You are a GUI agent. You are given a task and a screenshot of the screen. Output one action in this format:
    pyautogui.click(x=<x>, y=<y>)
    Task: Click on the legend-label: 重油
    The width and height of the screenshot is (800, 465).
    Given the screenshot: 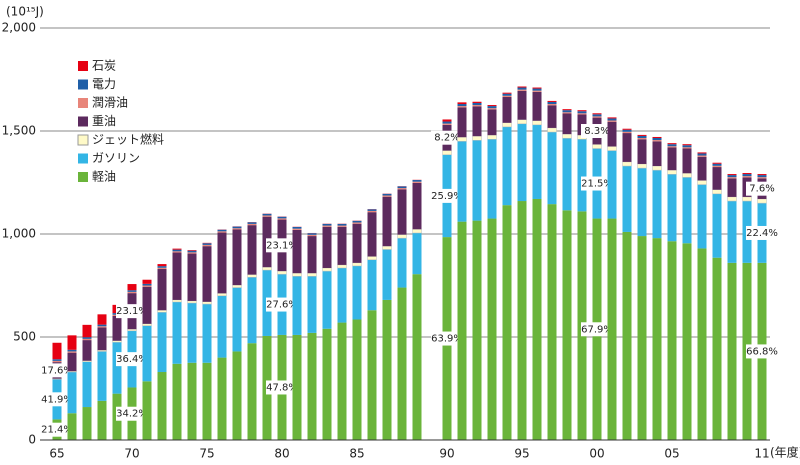 What is the action you would take?
    pyautogui.click(x=104, y=121)
    